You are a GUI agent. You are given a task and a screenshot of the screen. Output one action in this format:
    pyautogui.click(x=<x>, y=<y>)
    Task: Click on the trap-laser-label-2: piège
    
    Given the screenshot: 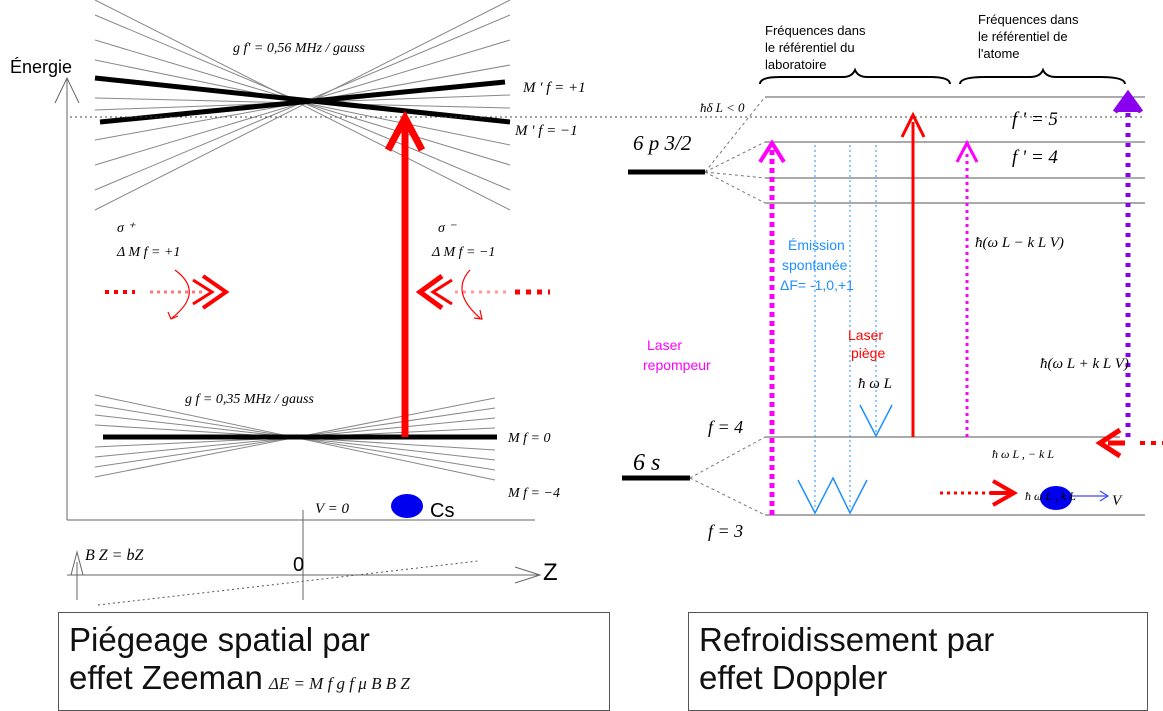 What is the action you would take?
    pyautogui.click(x=868, y=353)
    